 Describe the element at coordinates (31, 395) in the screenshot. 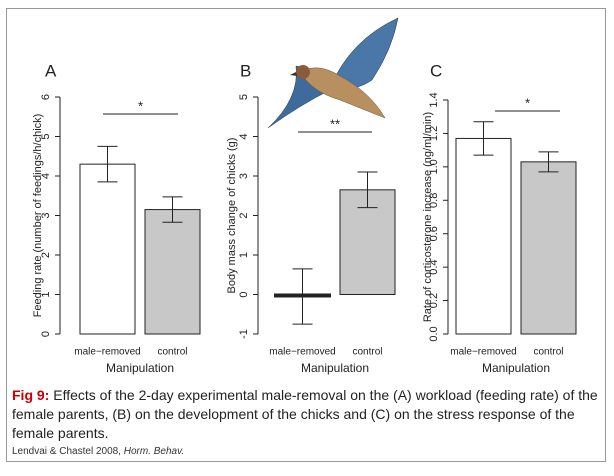

I see `caption-label: Fig 9:` at that location.